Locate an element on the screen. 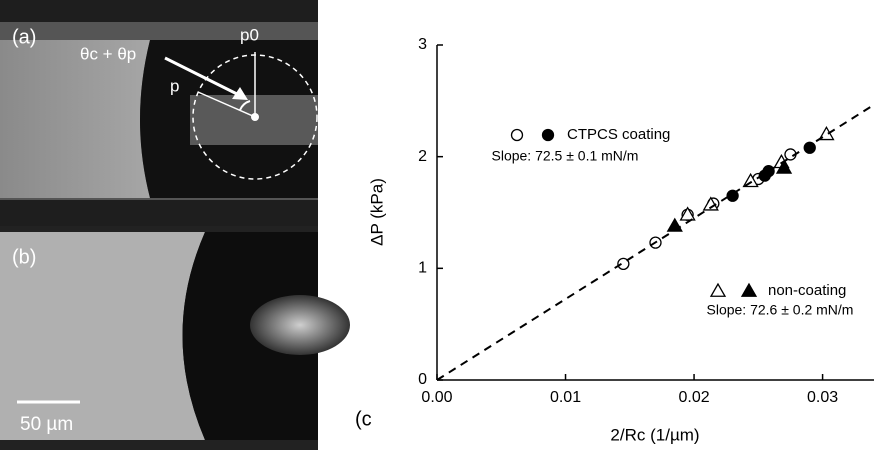 This screenshot has height=455, width=885. x-tick-label: 0.01 is located at coordinates (565, 397).